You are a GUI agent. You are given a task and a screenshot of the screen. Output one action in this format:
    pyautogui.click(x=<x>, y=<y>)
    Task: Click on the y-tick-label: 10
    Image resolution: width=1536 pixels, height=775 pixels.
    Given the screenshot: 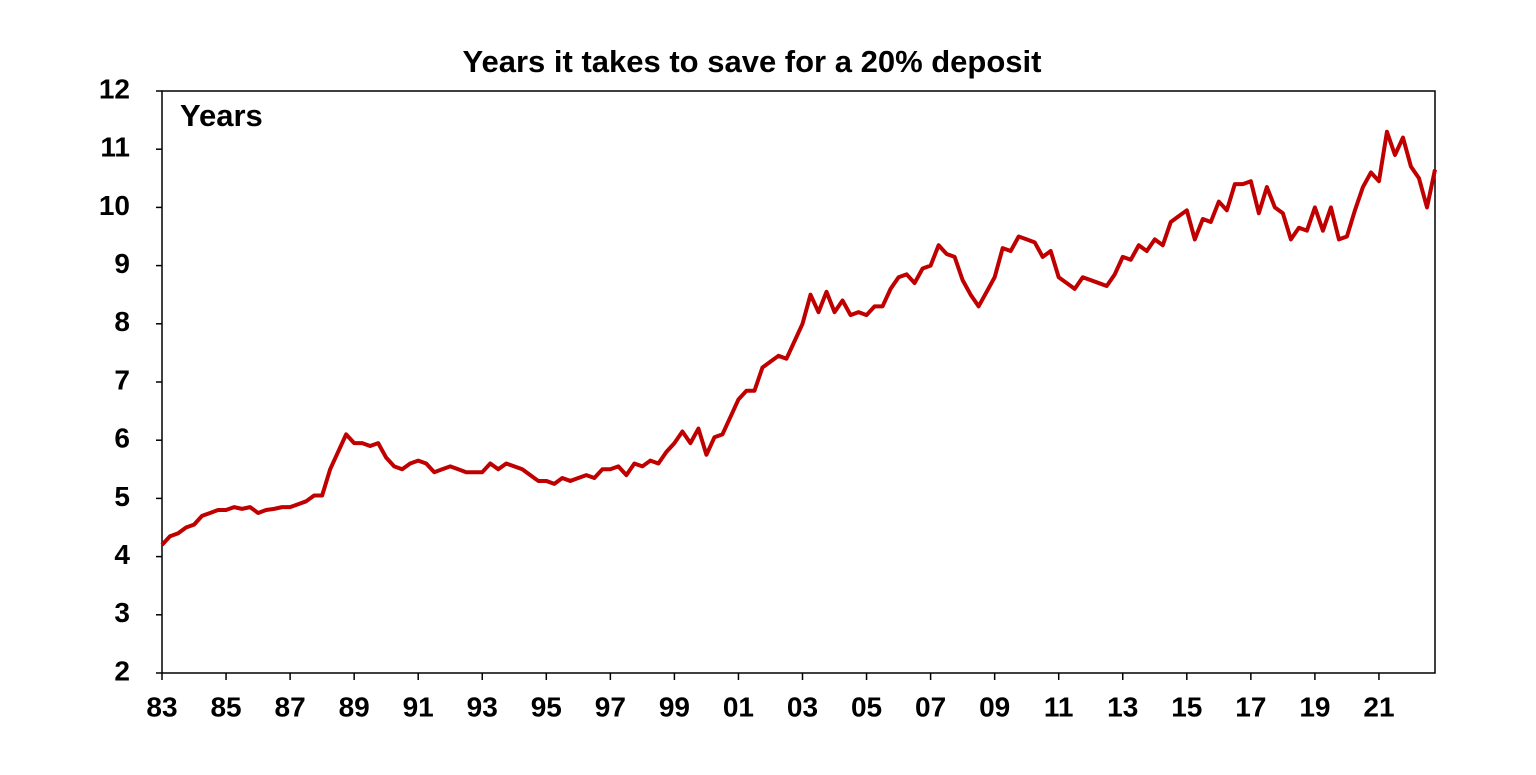 What is the action you would take?
    pyautogui.click(x=114, y=205)
    